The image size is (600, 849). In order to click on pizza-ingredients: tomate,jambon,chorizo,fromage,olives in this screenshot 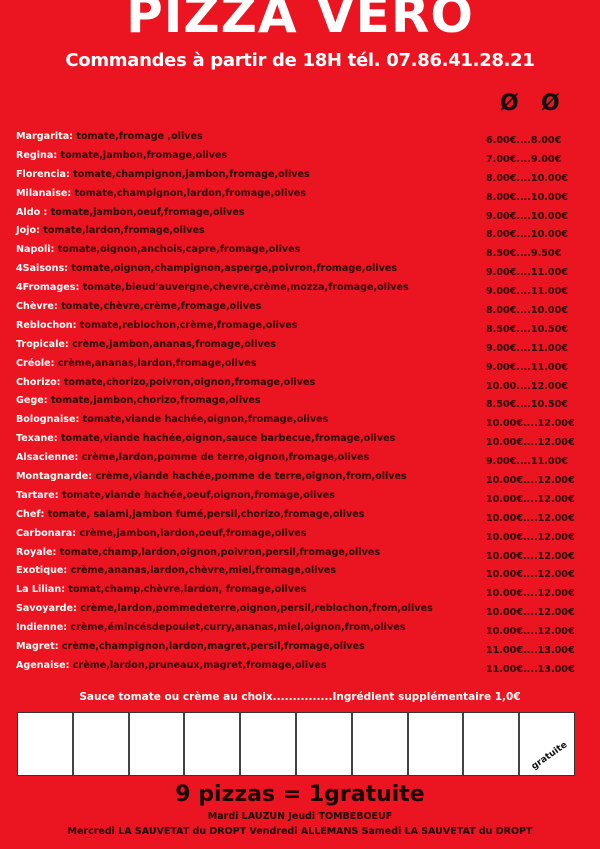, I will do `click(155, 401)`.